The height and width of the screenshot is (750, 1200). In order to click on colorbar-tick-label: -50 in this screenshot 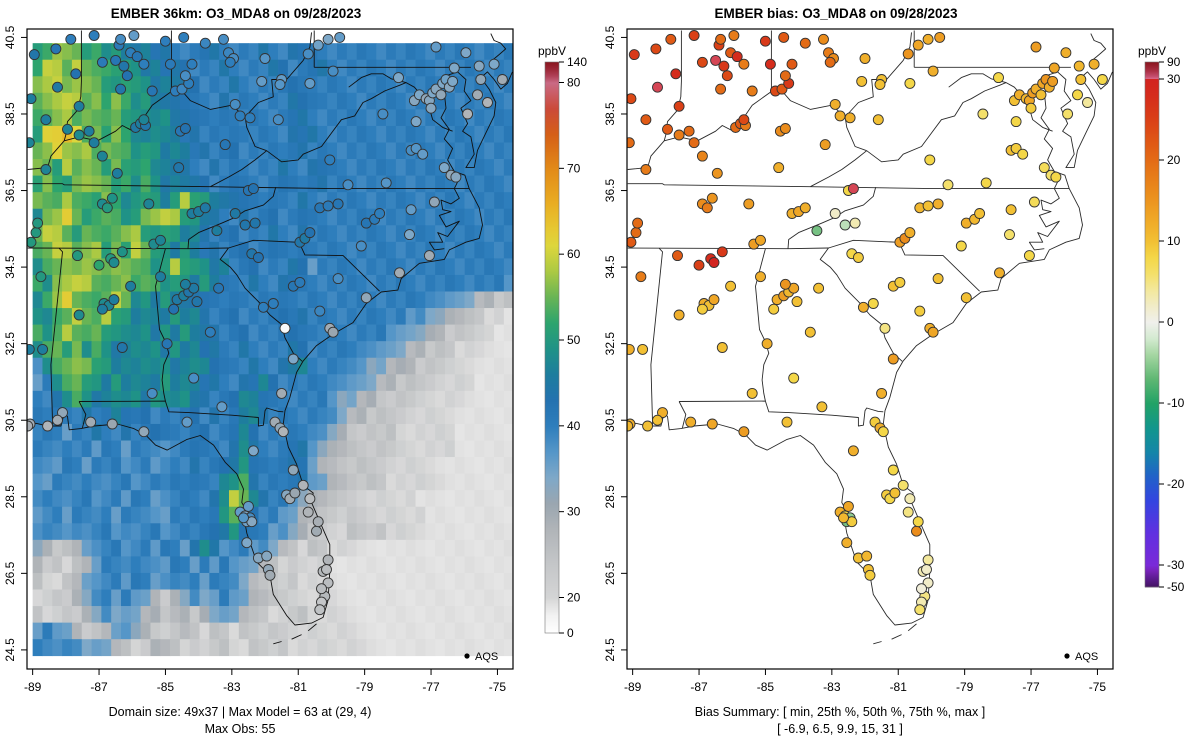, I will do `click(1176, 587)`.